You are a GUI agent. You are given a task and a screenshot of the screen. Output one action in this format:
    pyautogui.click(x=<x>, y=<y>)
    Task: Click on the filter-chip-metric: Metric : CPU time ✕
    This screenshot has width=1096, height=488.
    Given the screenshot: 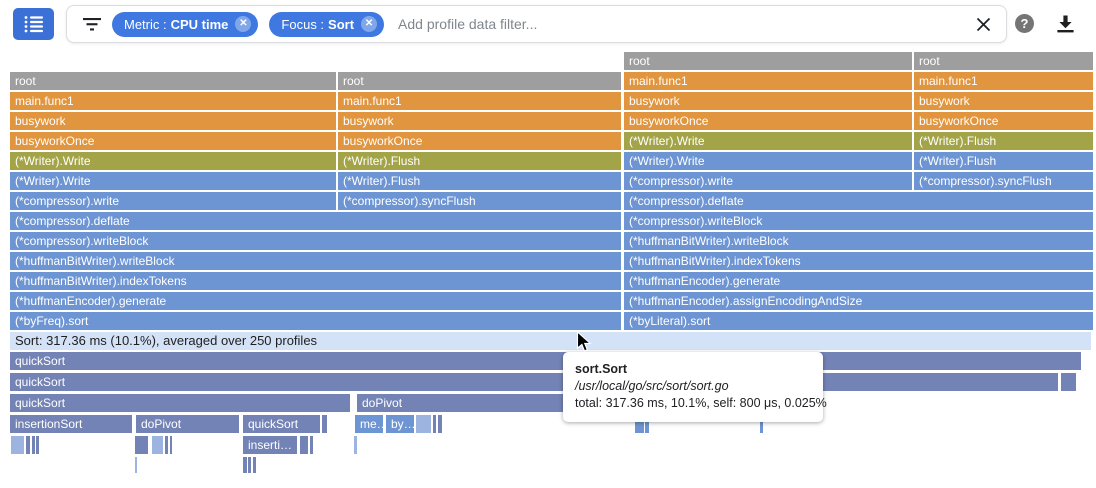 What is the action you would take?
    pyautogui.click(x=185, y=24)
    